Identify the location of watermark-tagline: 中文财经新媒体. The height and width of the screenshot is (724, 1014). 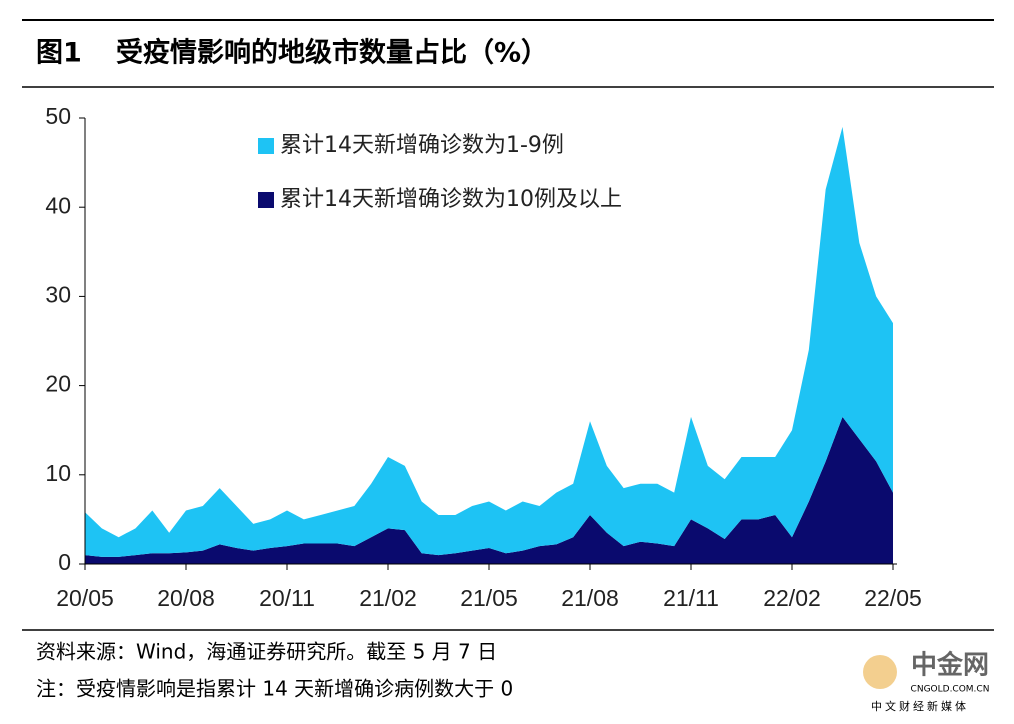
(920, 706).